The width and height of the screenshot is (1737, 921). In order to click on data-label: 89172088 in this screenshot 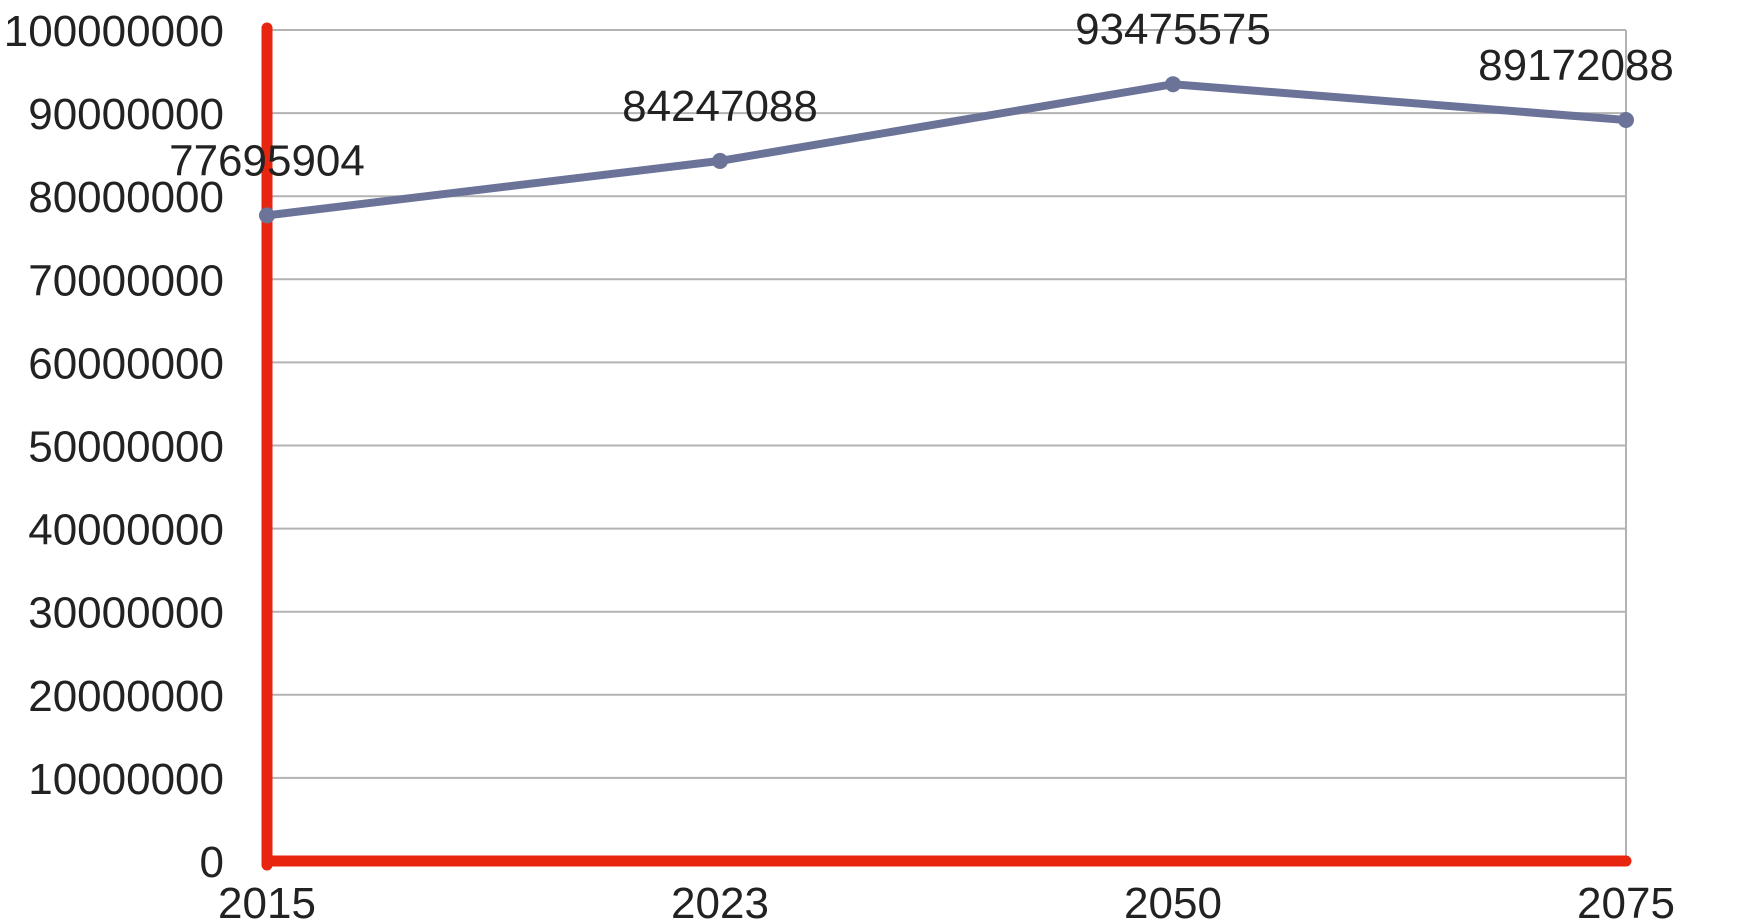, I will do `click(1576, 65)`.